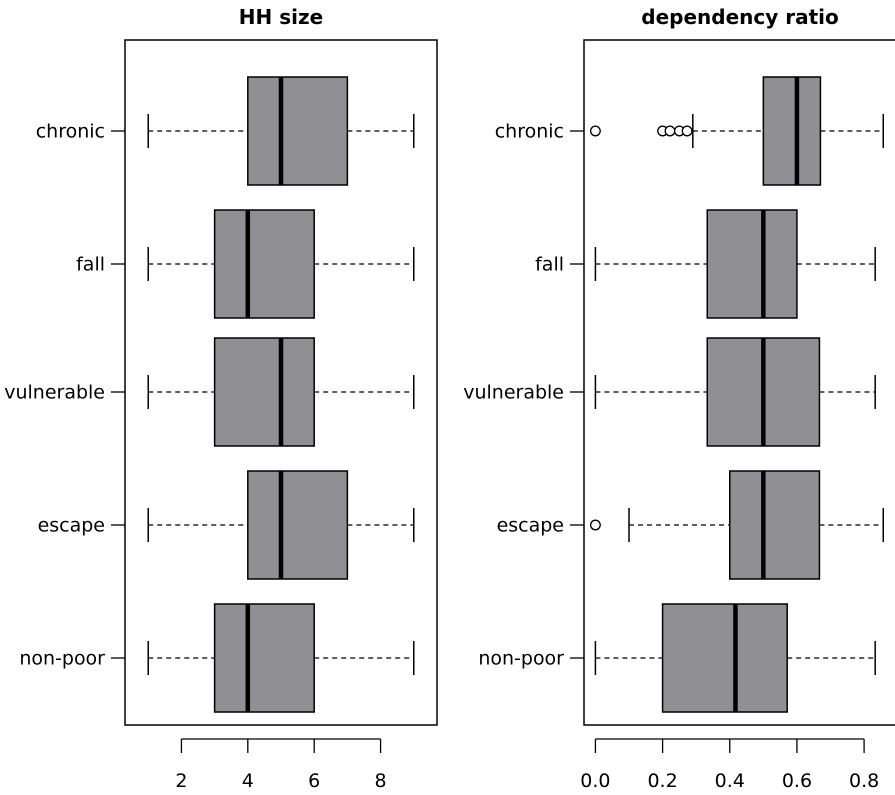 The image size is (895, 795). What do you see at coordinates (281, 17) in the screenshot?
I see `chart-title: HH size` at bounding box center [281, 17].